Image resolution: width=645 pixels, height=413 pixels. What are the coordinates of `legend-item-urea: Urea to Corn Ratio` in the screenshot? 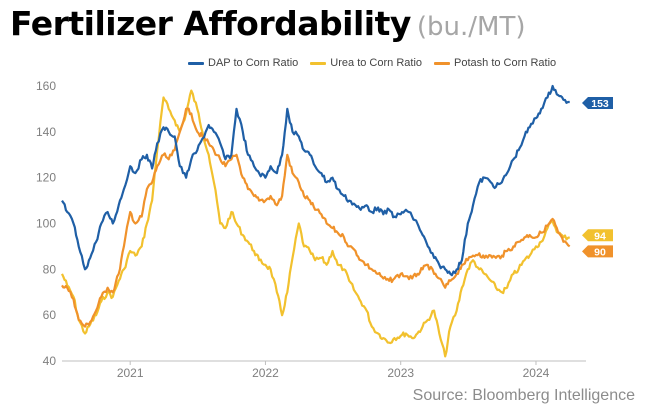 It's located at (366, 63).